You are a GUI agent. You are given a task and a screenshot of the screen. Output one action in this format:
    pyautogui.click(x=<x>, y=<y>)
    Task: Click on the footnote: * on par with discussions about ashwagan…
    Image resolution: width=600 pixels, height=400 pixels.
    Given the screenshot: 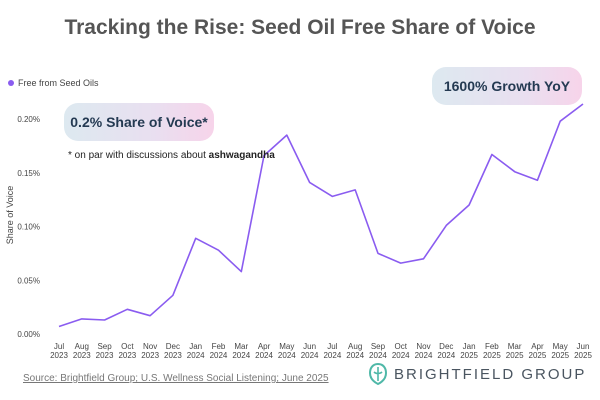 What is the action you would take?
    pyautogui.click(x=171, y=155)
    